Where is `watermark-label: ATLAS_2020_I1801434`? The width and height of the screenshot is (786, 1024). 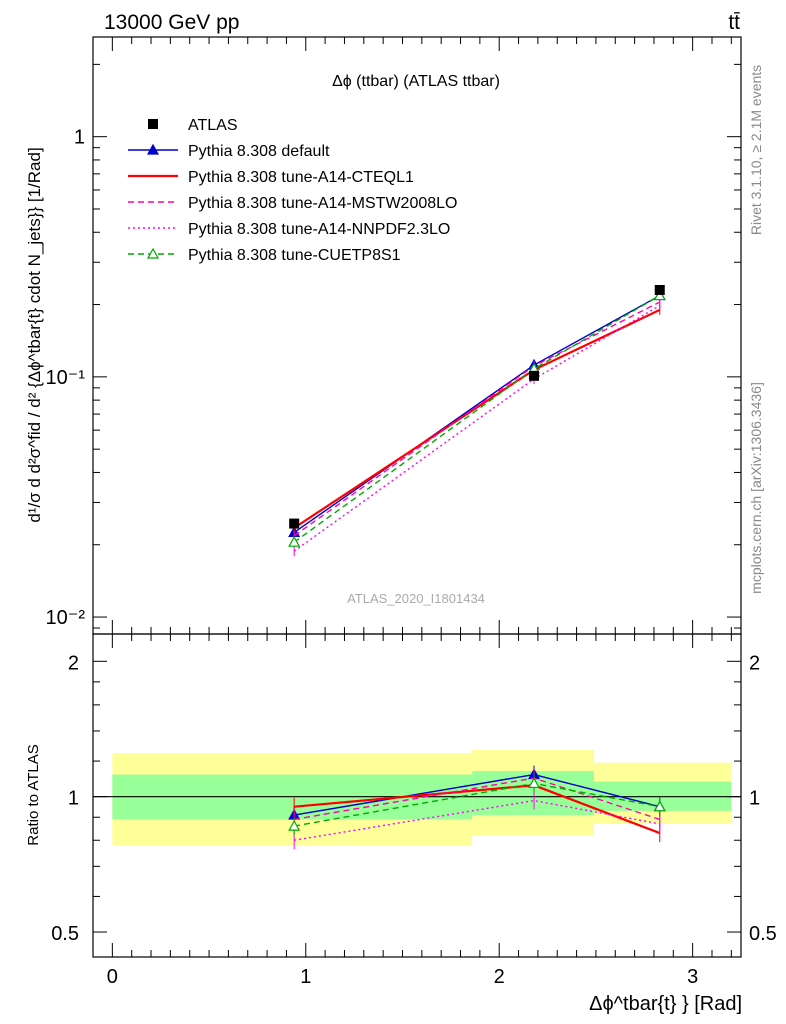 watermark-label: ATLAS_2020_I1801434 is located at coordinates (416, 598).